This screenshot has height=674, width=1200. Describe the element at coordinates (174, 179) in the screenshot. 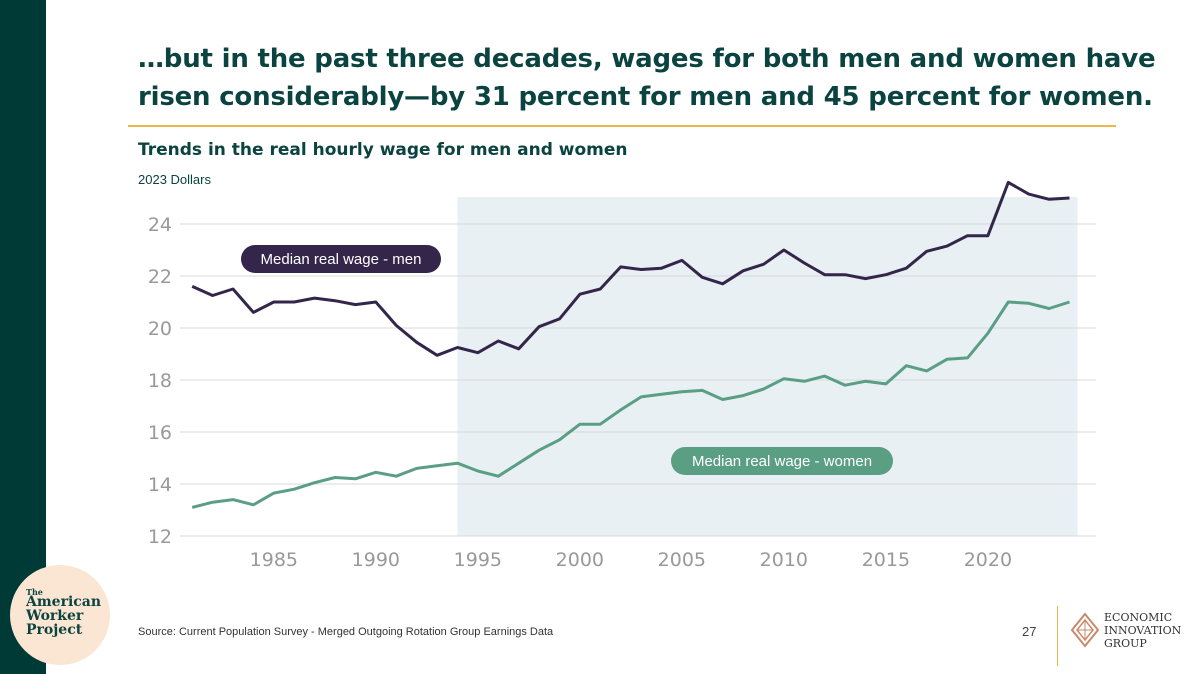

I see `chart-subtitle: 2023 Dollars` at that location.